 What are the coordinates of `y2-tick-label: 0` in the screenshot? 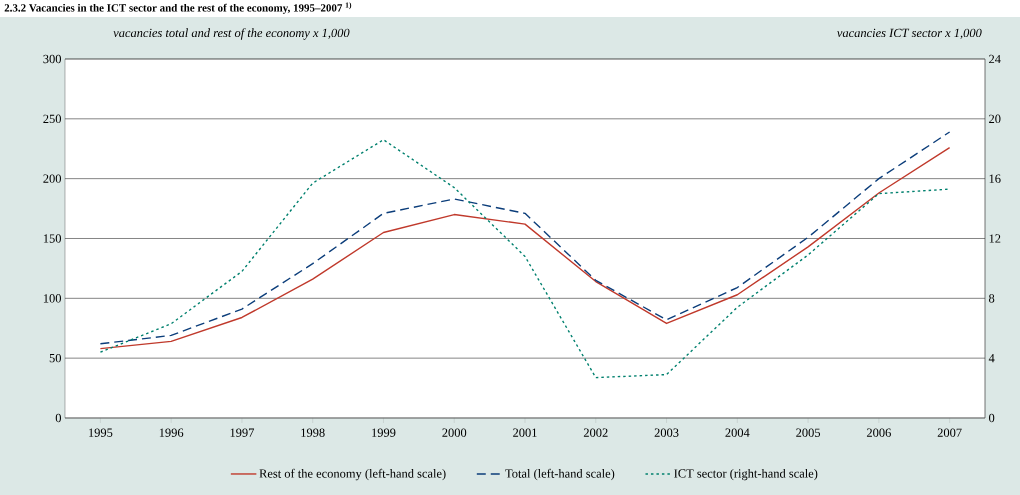 It's located at (992, 418).